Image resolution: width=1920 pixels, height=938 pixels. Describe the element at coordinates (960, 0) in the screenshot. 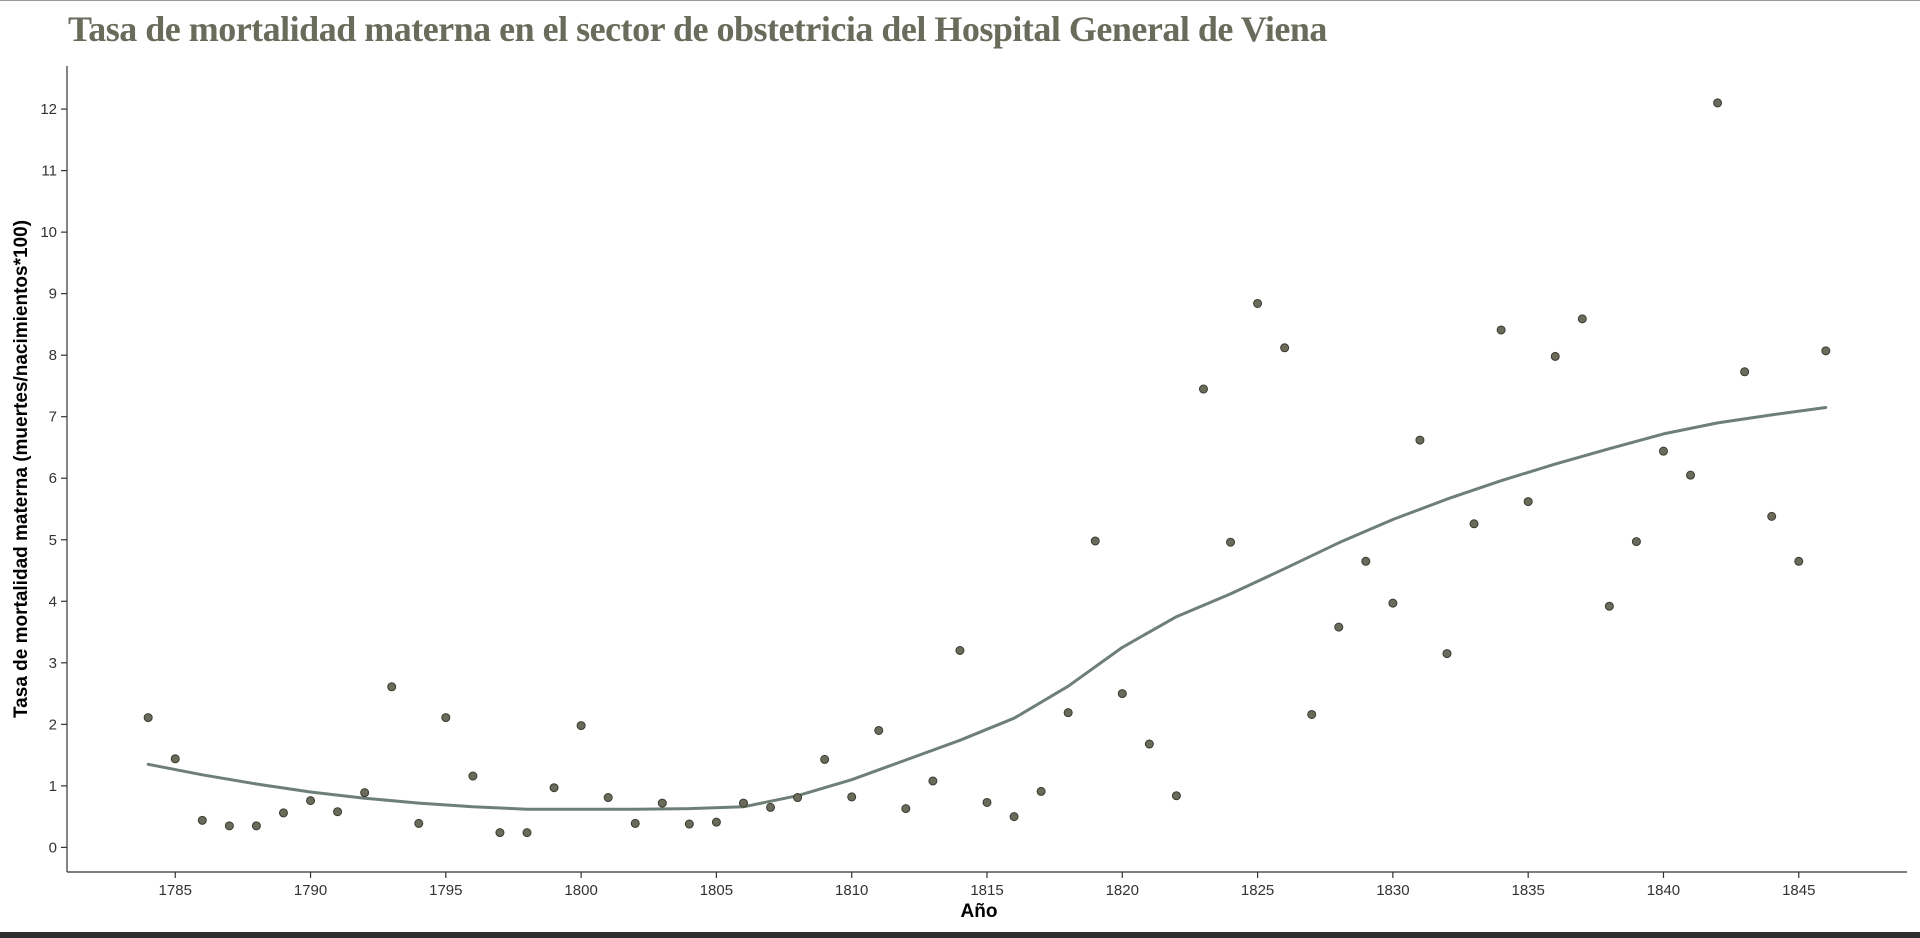

I see `top-border` at that location.